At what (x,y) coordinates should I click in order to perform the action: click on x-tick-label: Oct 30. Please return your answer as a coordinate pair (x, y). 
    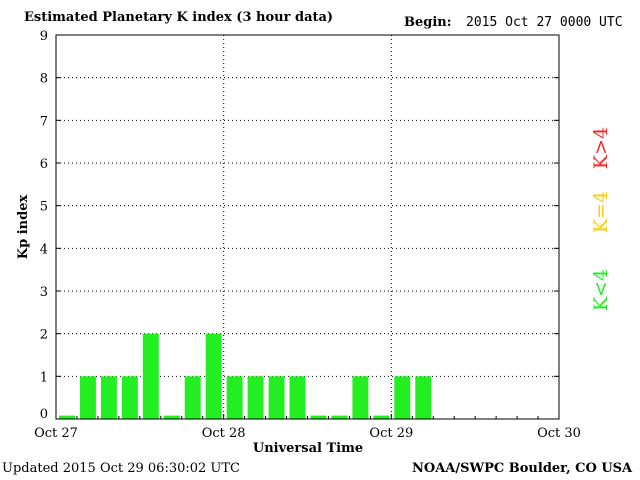
    Looking at the image, I should click on (559, 433).